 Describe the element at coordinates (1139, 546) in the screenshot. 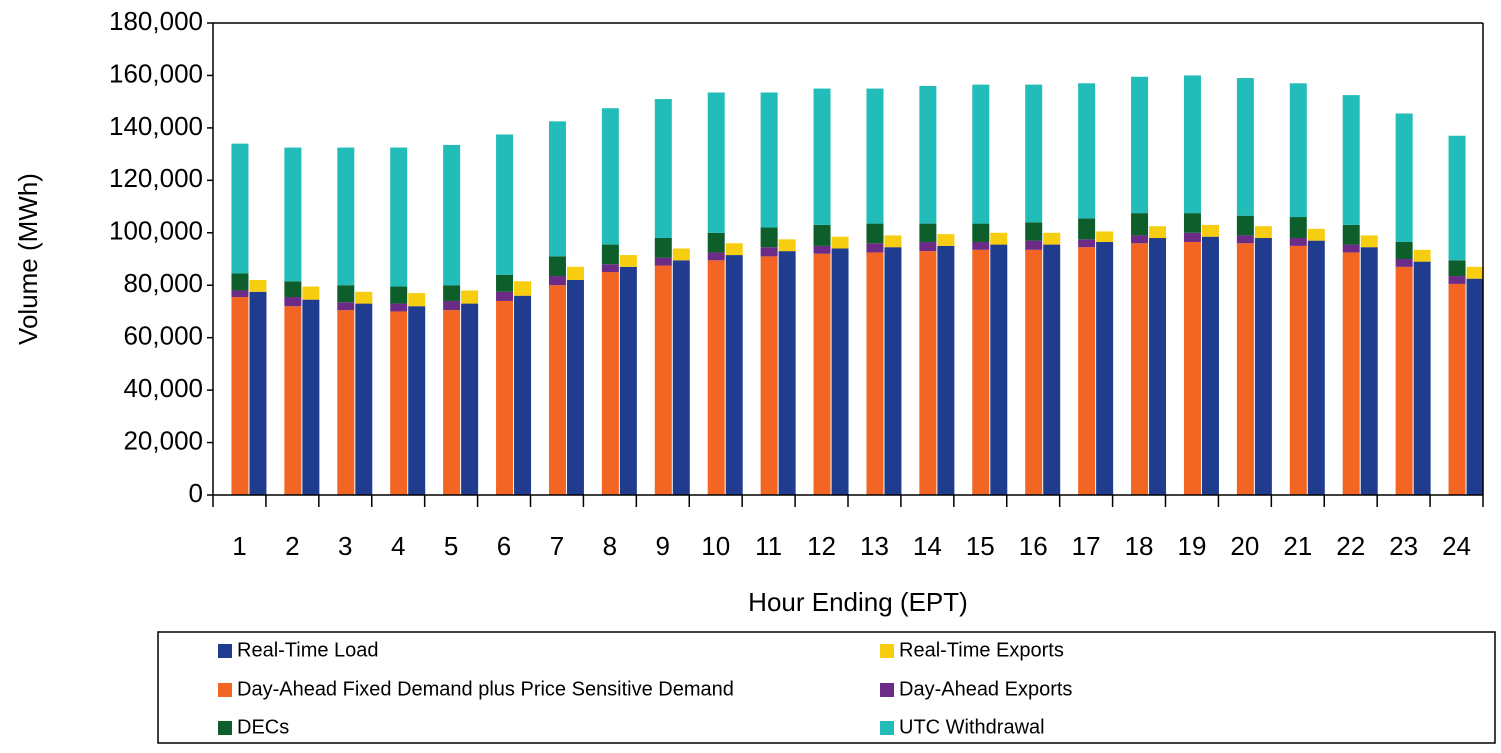

I see `x-tick-label: 18` at that location.